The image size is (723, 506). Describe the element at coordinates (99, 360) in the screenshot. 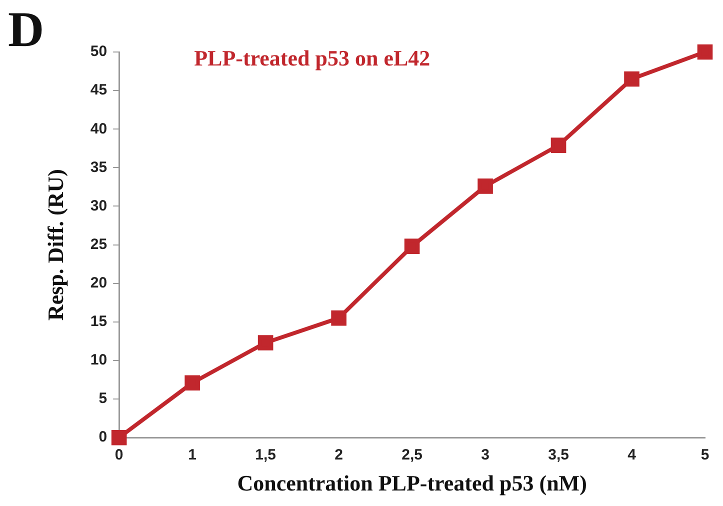

I see `y-tick-label: 10` at that location.